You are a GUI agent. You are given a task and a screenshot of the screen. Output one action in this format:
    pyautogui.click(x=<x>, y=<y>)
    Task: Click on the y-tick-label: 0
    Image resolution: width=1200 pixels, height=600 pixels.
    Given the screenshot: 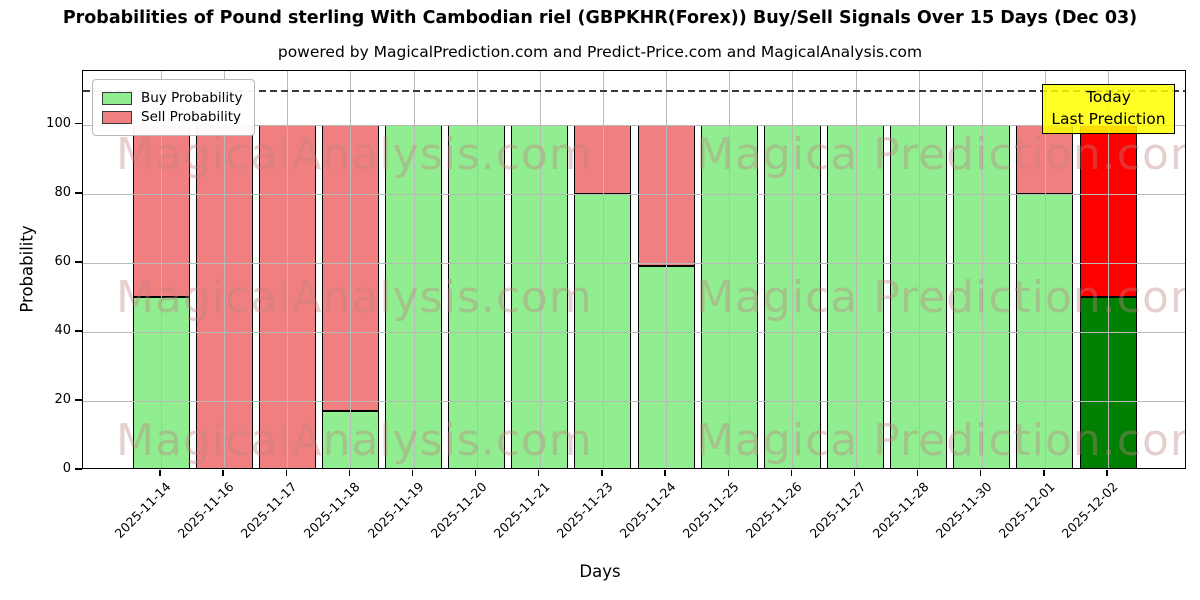 What is the action you would take?
    pyautogui.click(x=66, y=468)
    